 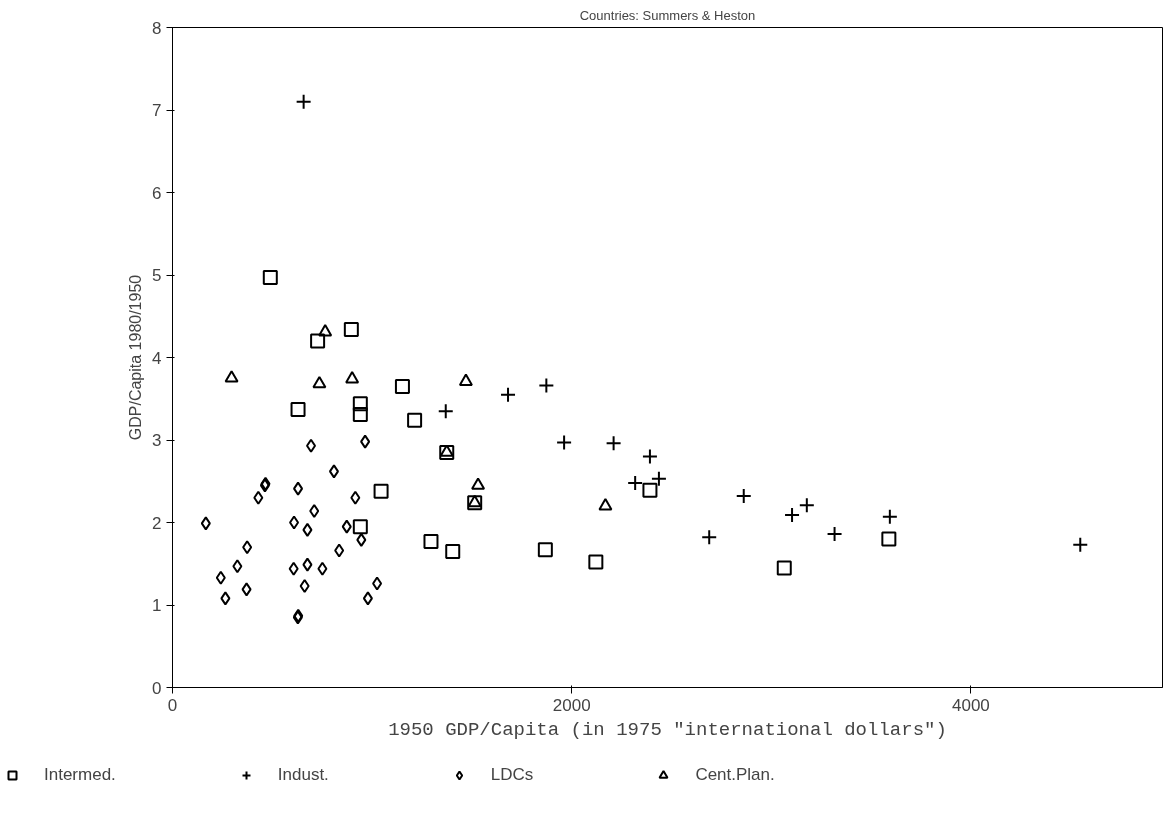 I want to click on y-axis-title: GDP/Capita 1980/1950, so click(x=136, y=357).